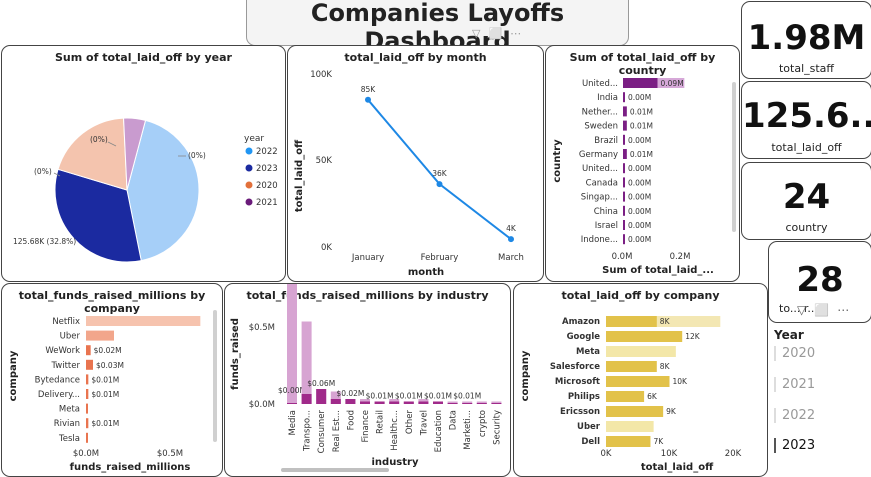 The image size is (871, 477). Describe the element at coordinates (606, 454) in the screenshot. I see `x-tick: 0K` at that location.